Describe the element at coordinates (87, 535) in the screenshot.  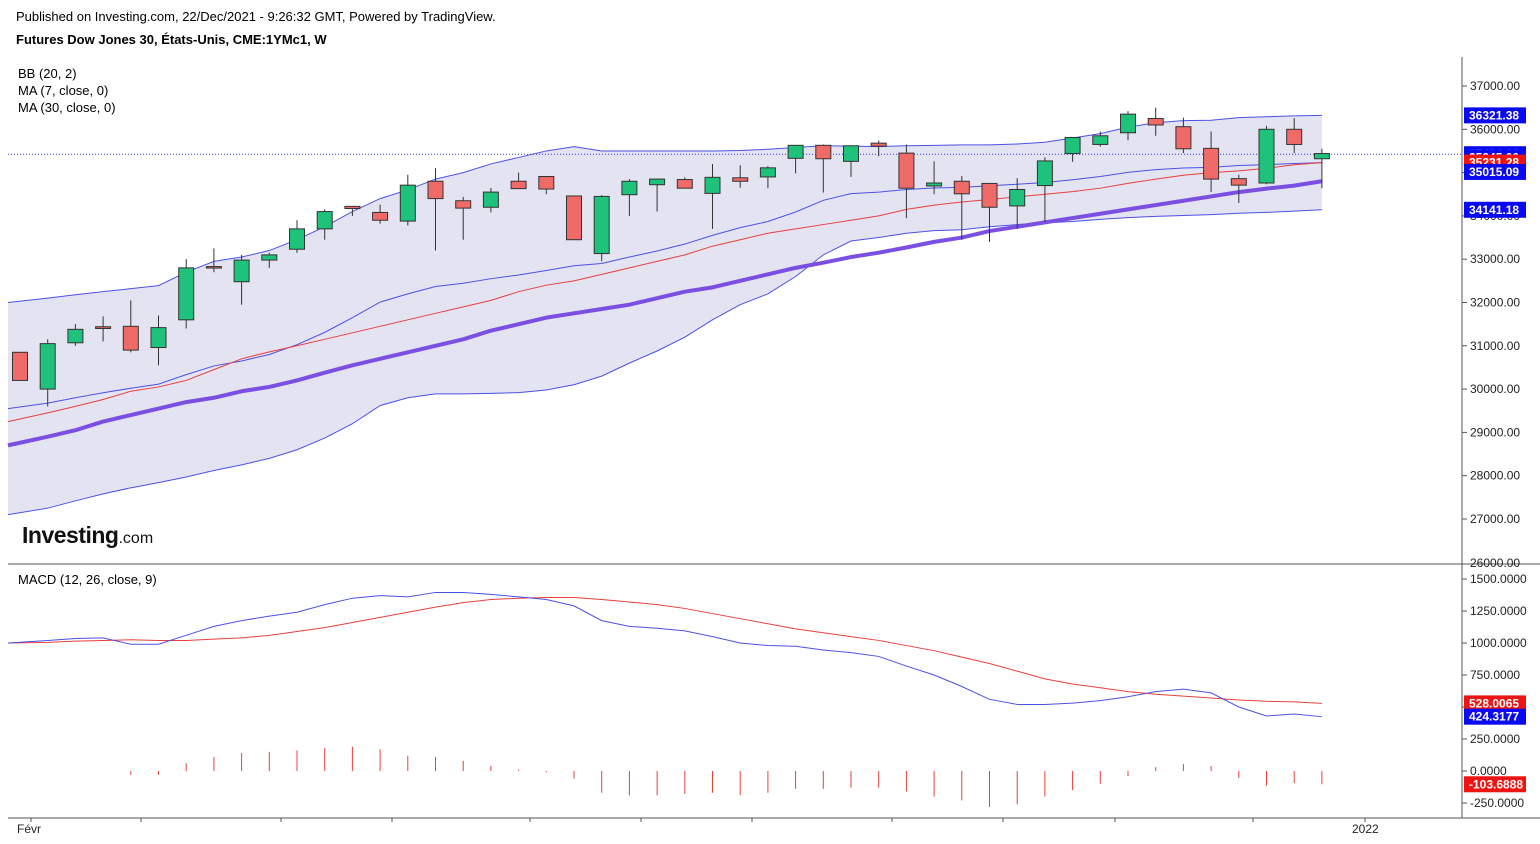
I see `investing-logo: Investing.com` at that location.